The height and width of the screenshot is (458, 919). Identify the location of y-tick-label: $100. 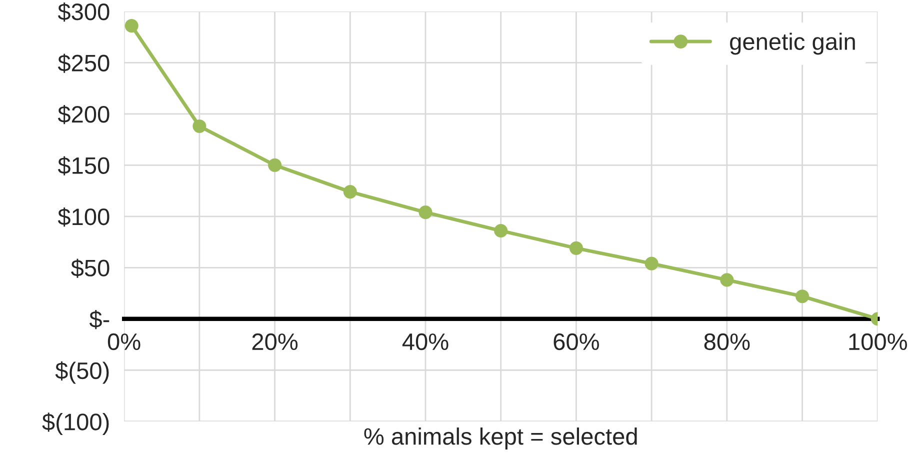
(84, 217).